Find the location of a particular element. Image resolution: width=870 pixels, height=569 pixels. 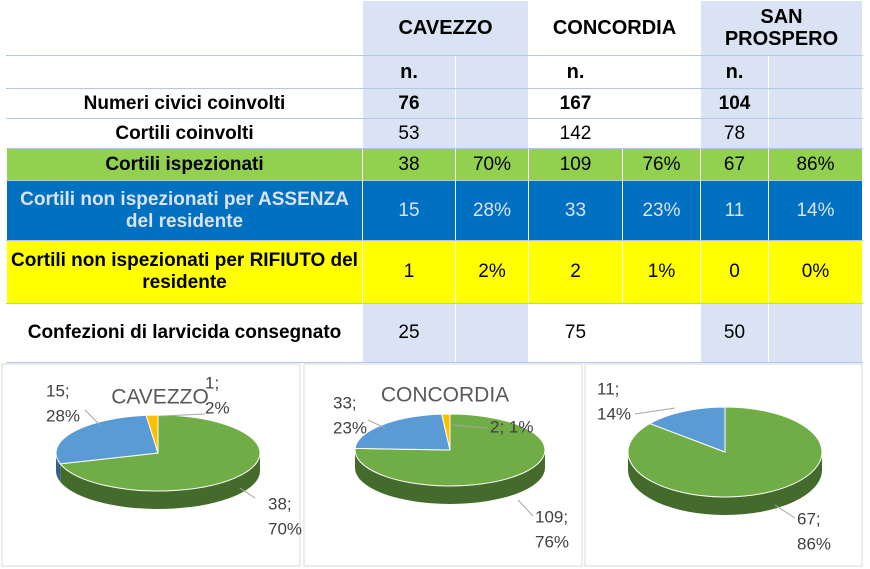

data-label: 76% is located at coordinates (552, 541).